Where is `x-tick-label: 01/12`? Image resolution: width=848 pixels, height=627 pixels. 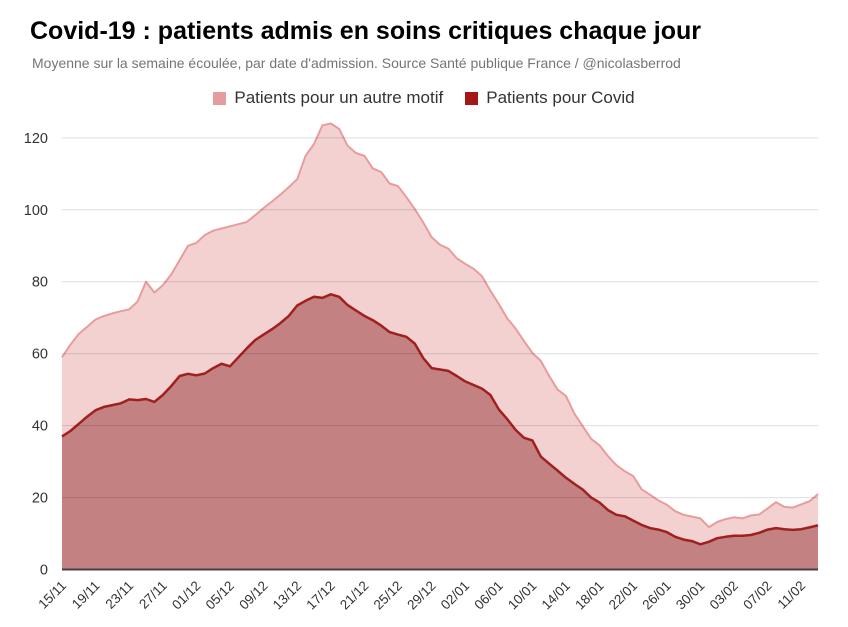
x-tick-label: 01/12 is located at coordinates (186, 595).